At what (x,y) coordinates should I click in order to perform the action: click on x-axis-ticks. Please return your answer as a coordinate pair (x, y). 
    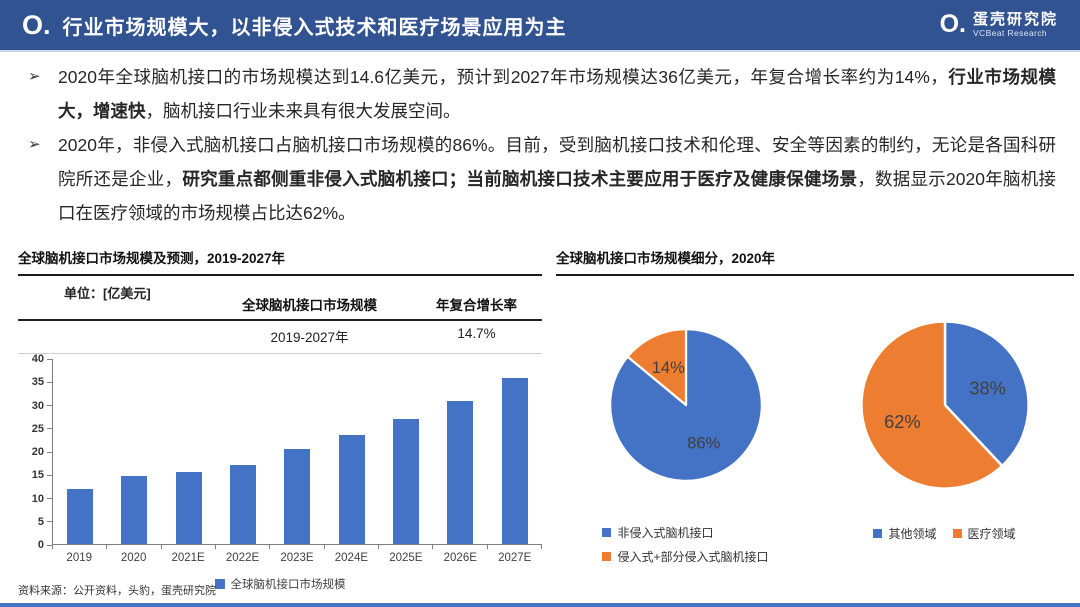
    Looking at the image, I should click on (297, 547).